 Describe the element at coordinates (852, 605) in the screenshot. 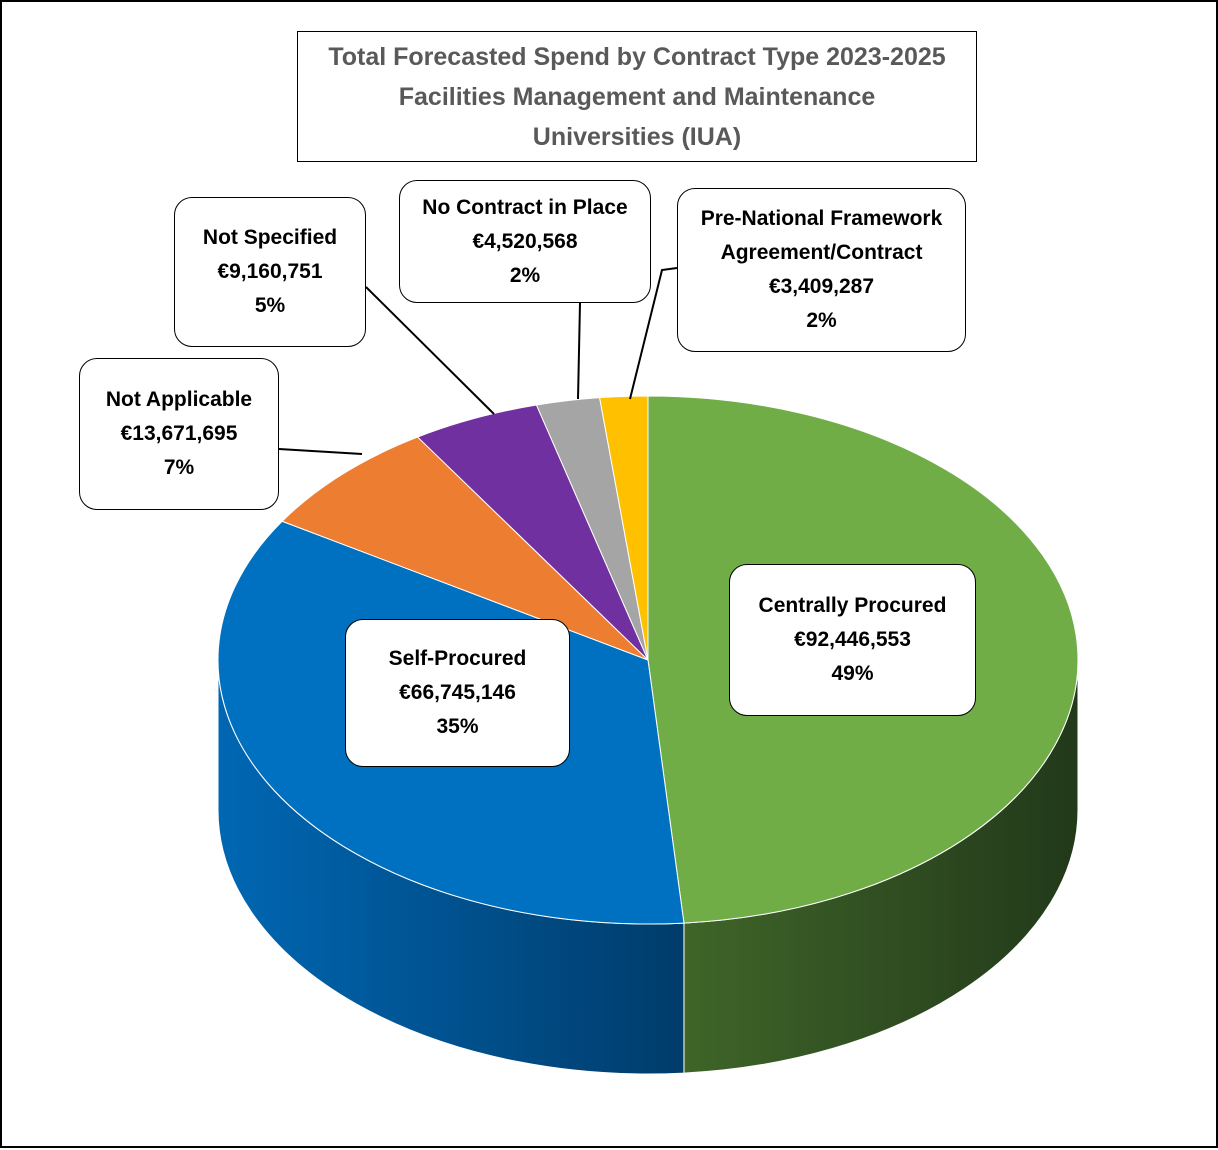

I see `slice-name: Centrally Procured` at that location.